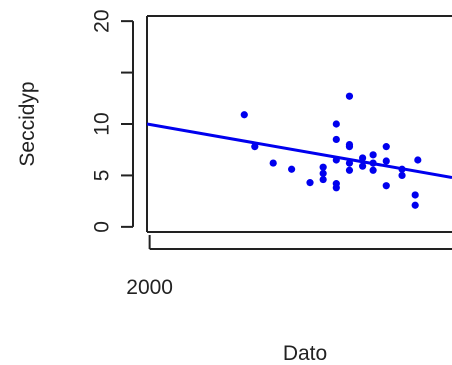 Image resolution: width=452 pixels, height=365 pixels. I want to click on data-points, so click(331, 150).